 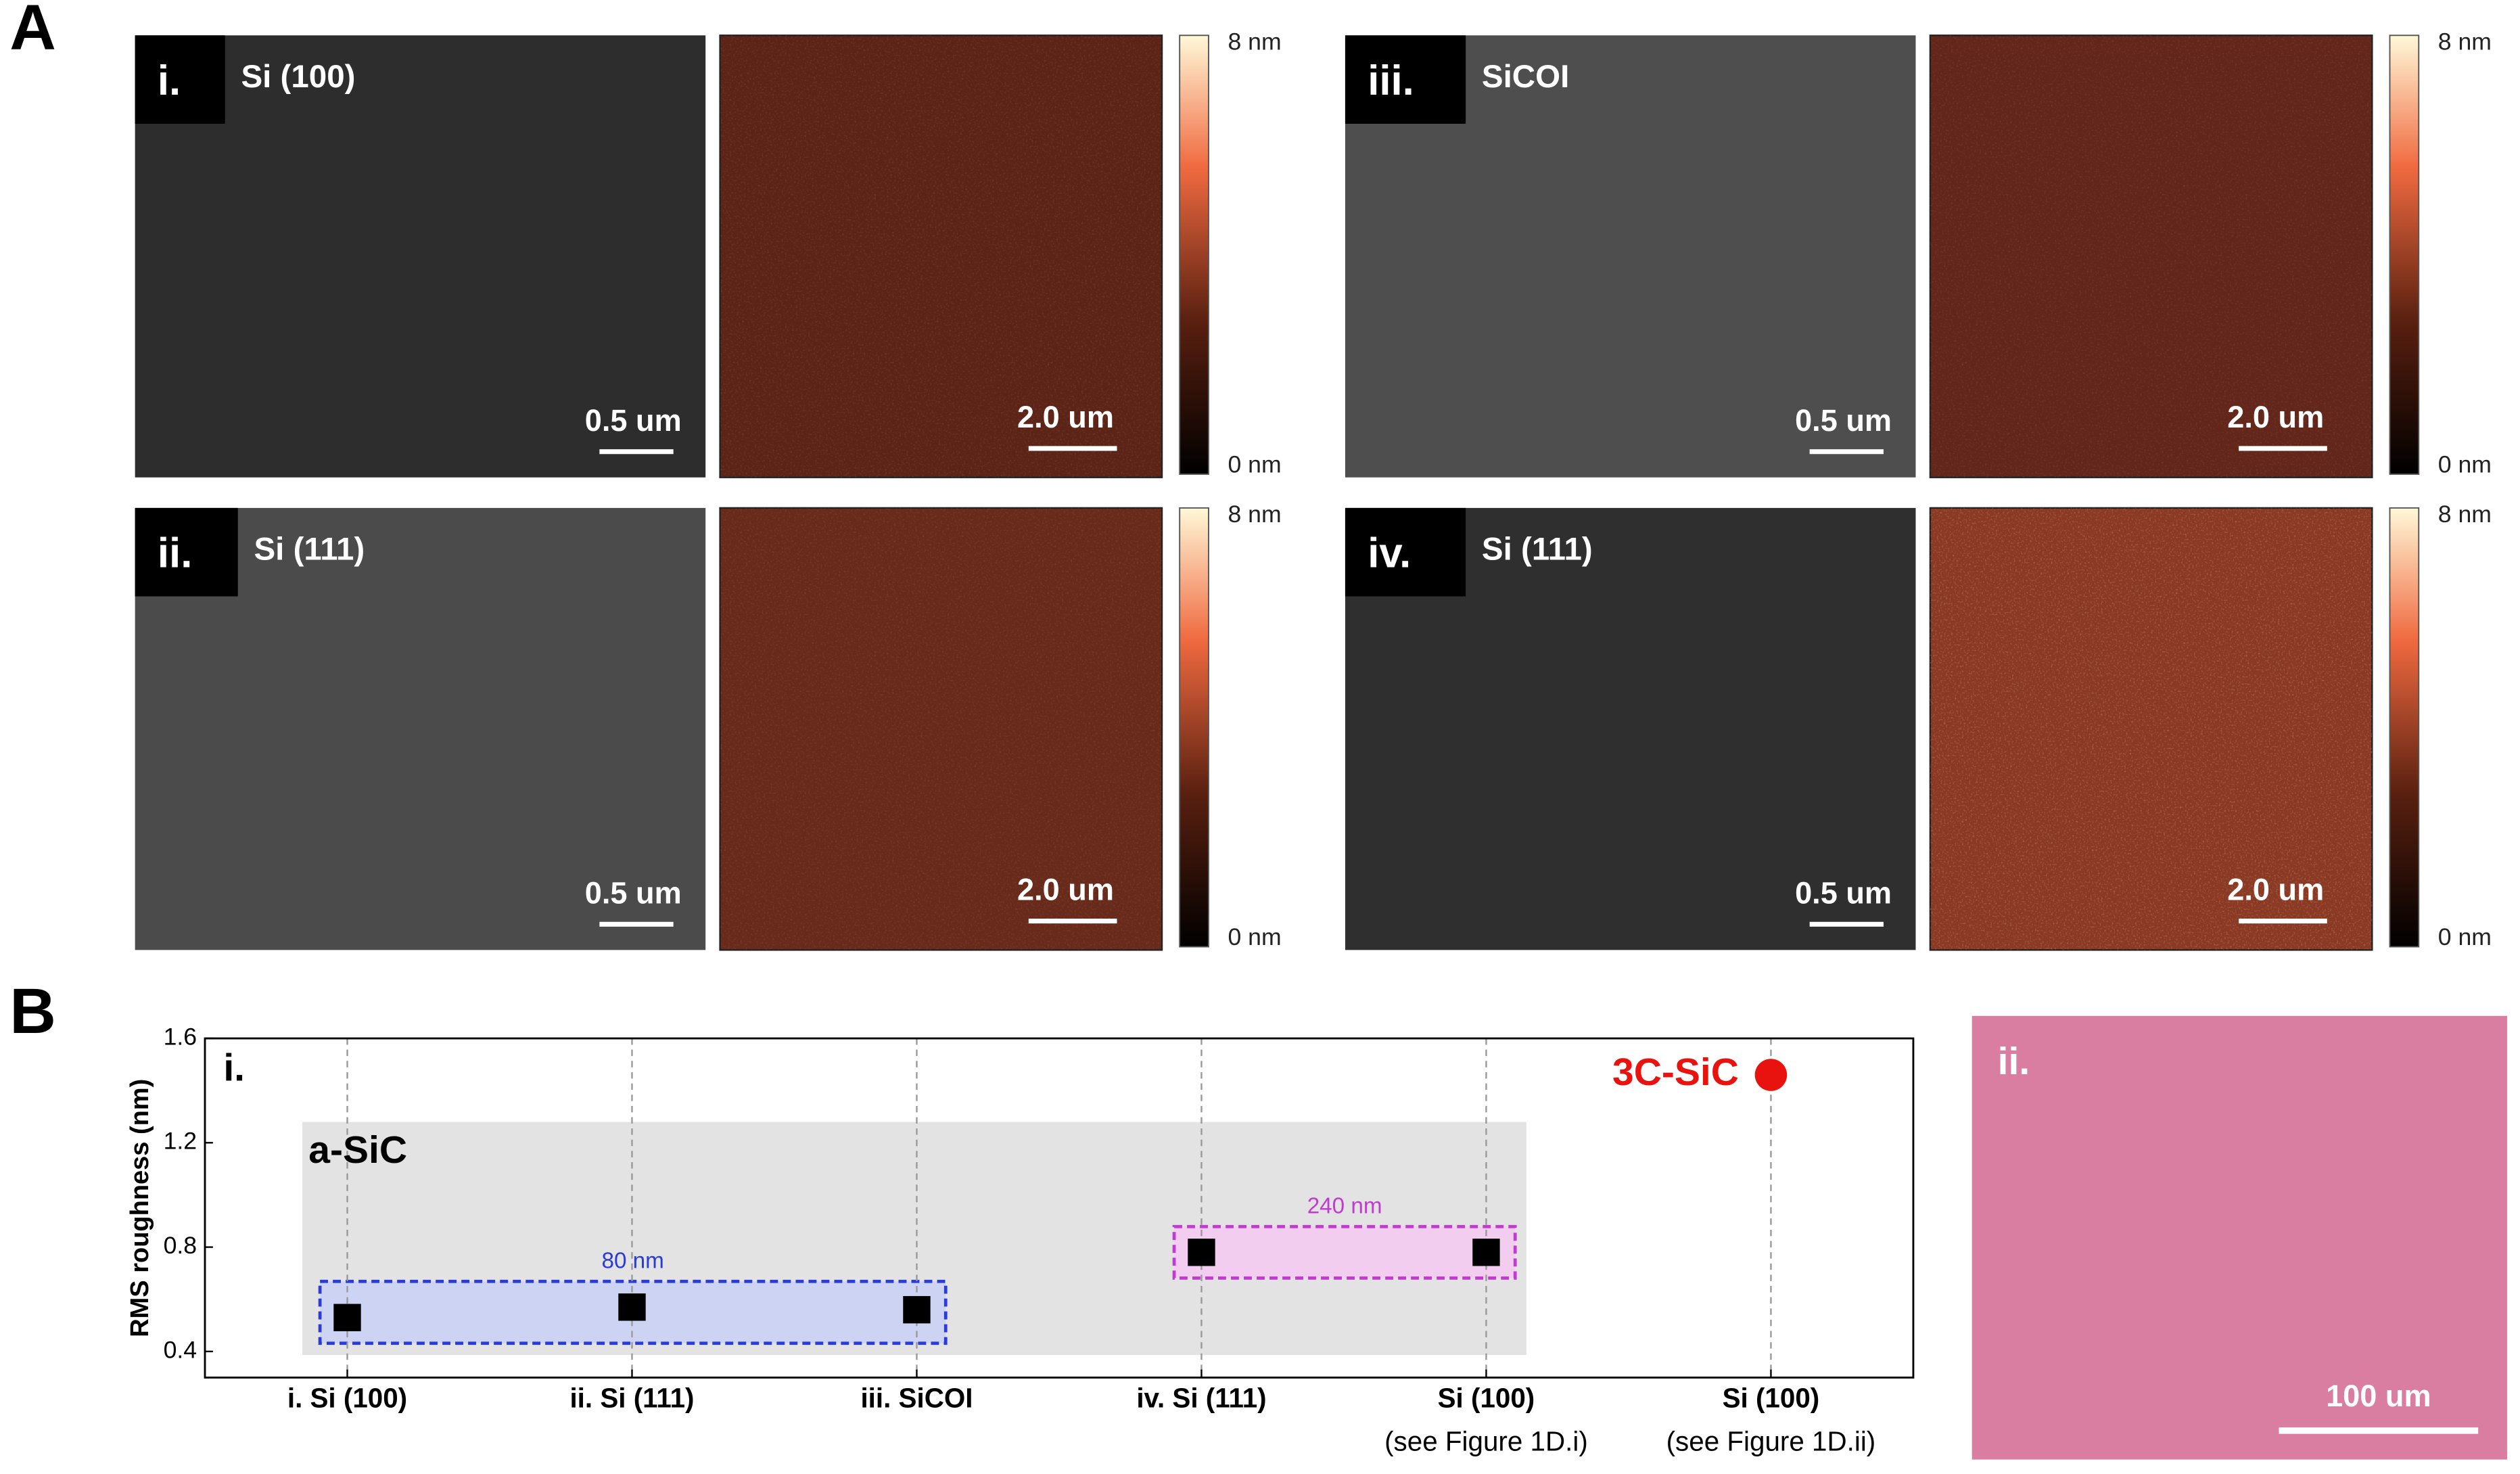 I want to click on x-tick-label: iii. SiCOI, so click(x=916, y=1398).